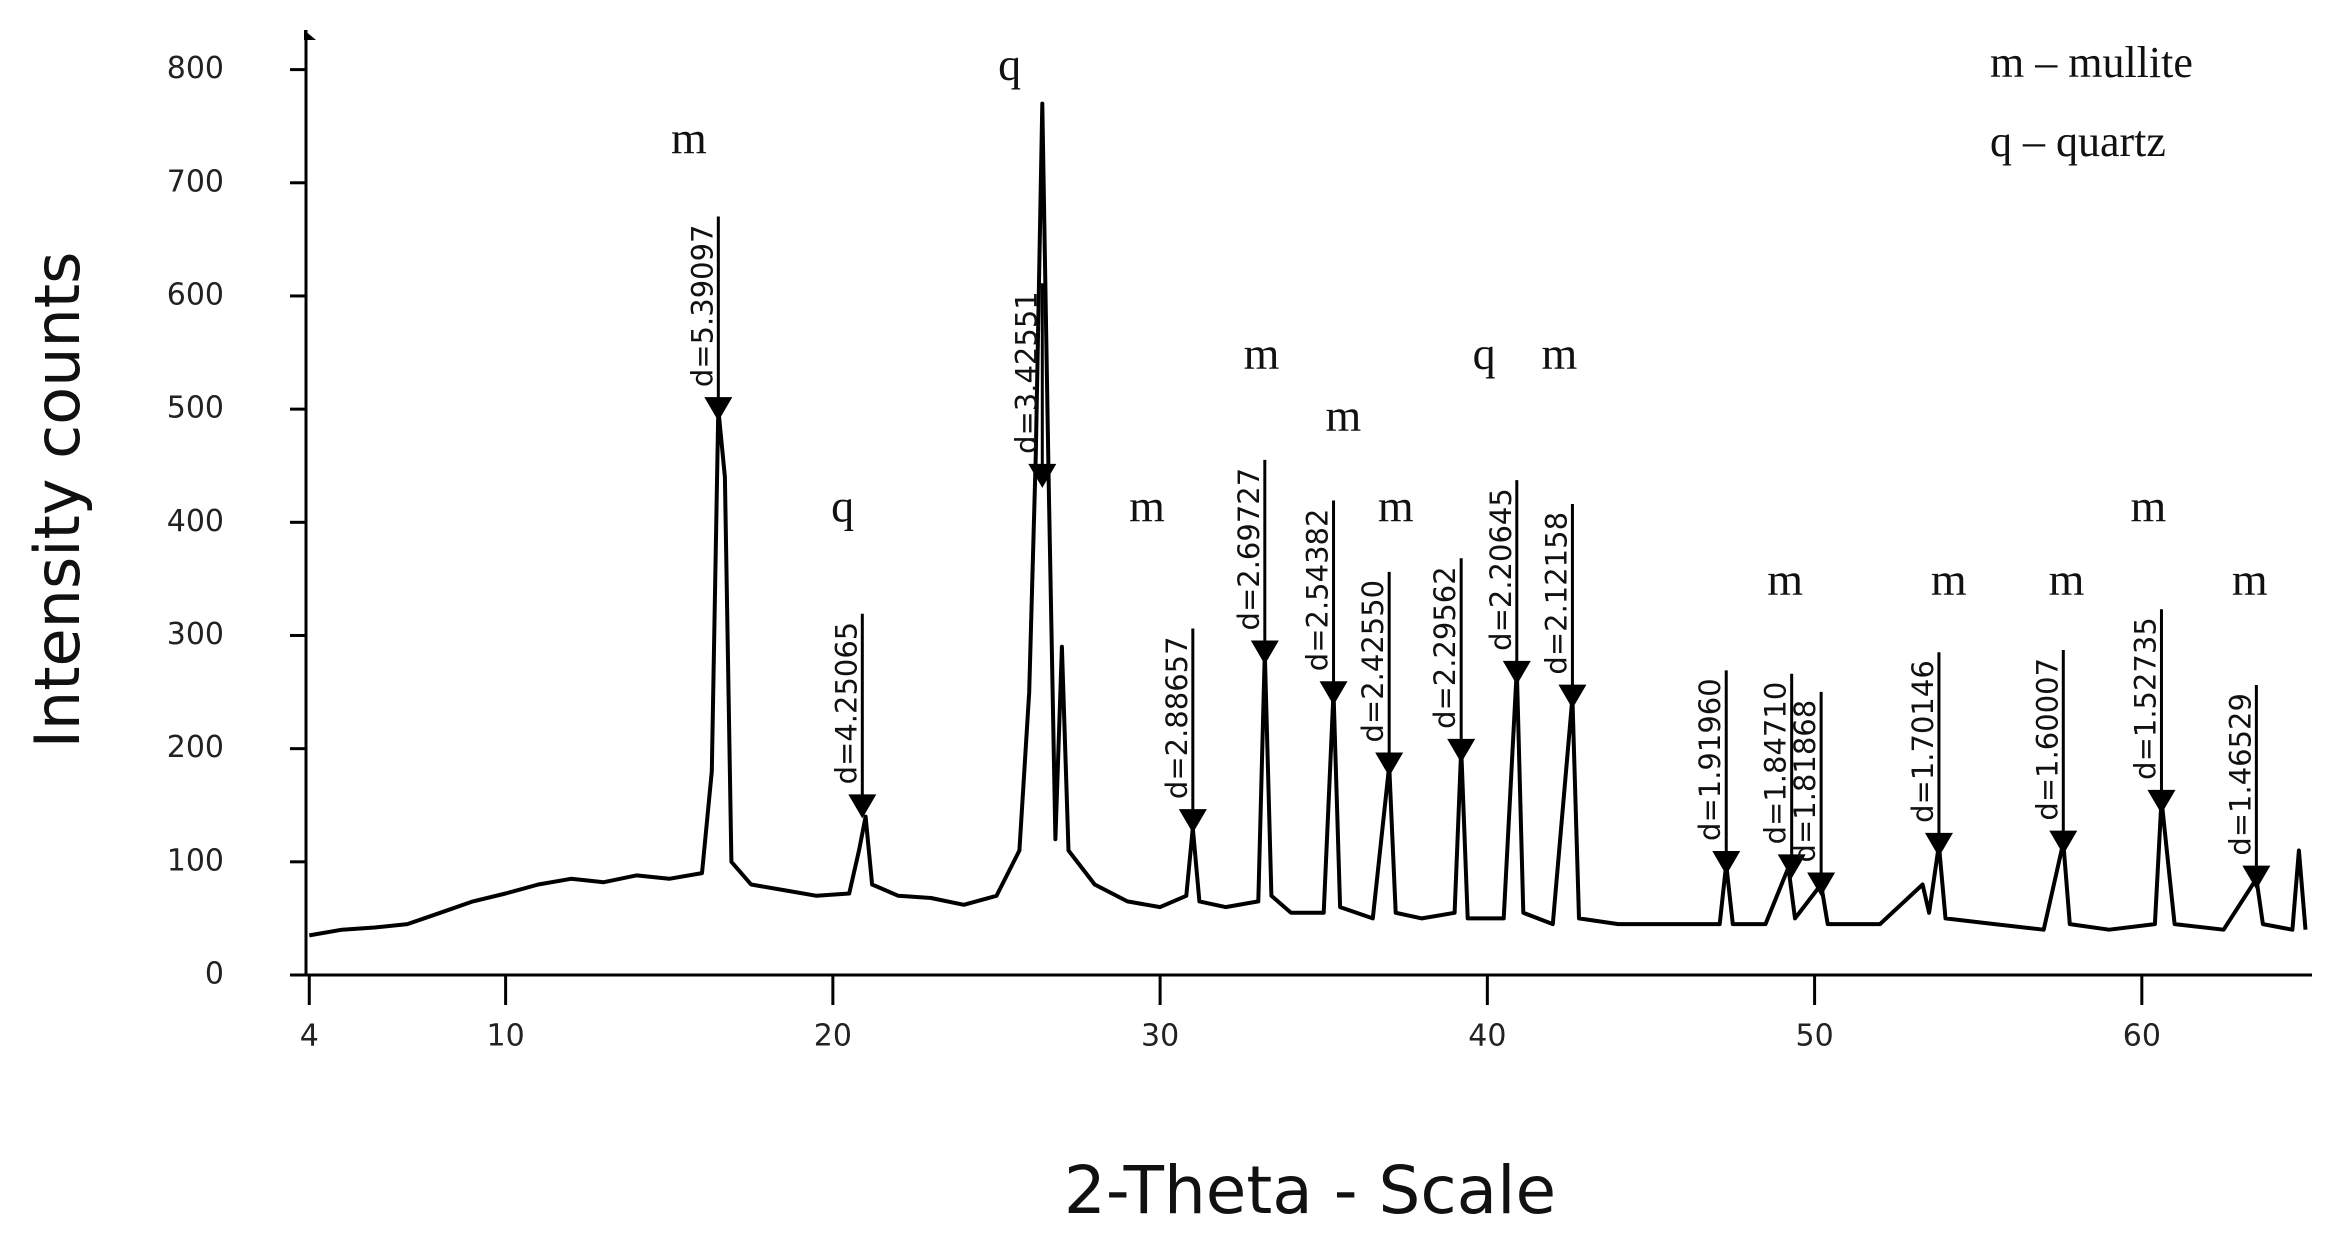 The height and width of the screenshot is (1245, 2339). What do you see at coordinates (310, 35) in the screenshot?
I see `axis-arrow` at bounding box center [310, 35].